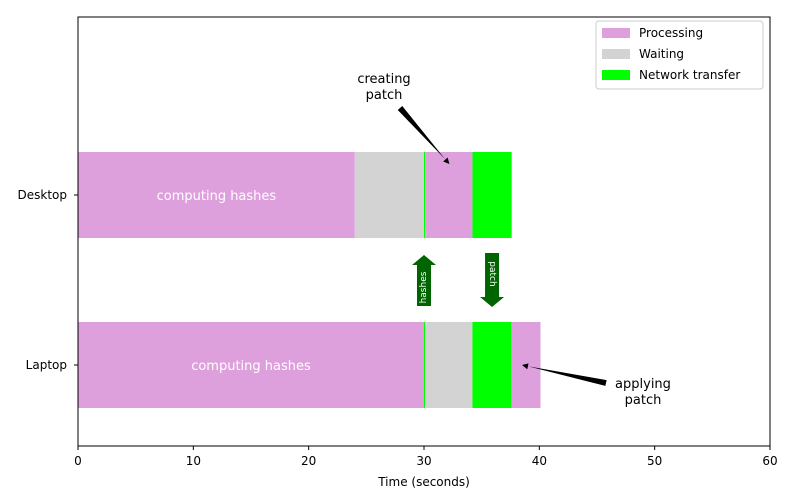 The width and height of the screenshot is (786, 499). What do you see at coordinates (43, 195) in the screenshot?
I see `y-tick-label-desktop: Desktop` at bounding box center [43, 195].